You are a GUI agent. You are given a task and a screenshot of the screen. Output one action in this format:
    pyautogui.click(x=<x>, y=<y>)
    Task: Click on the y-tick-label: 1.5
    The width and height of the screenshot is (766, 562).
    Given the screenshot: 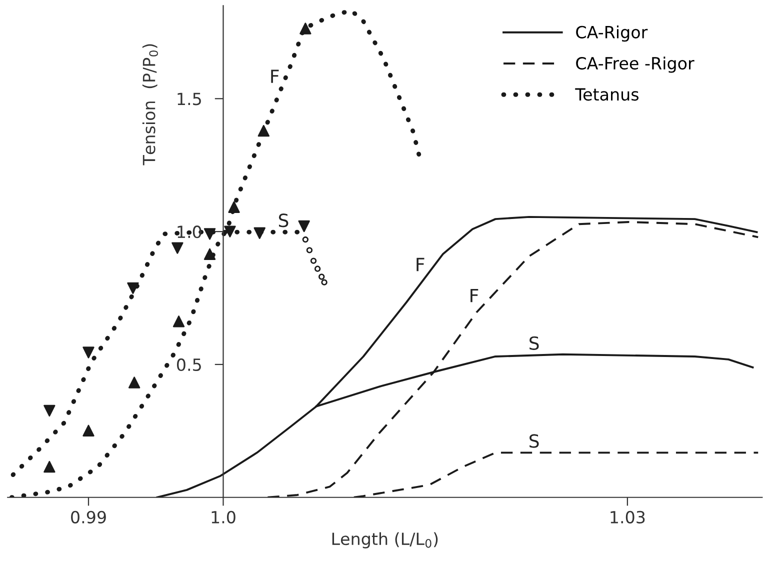 What is the action you would take?
    pyautogui.click(x=189, y=99)
    